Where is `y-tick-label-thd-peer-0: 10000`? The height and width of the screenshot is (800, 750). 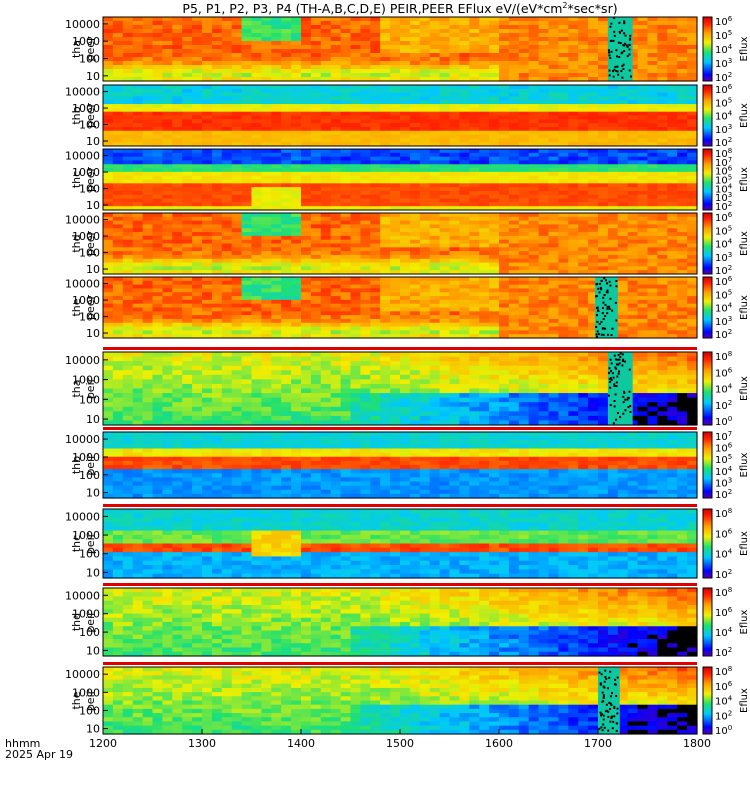
y-tick-label-thd-peer-0: 10000 is located at coordinates (82, 220).